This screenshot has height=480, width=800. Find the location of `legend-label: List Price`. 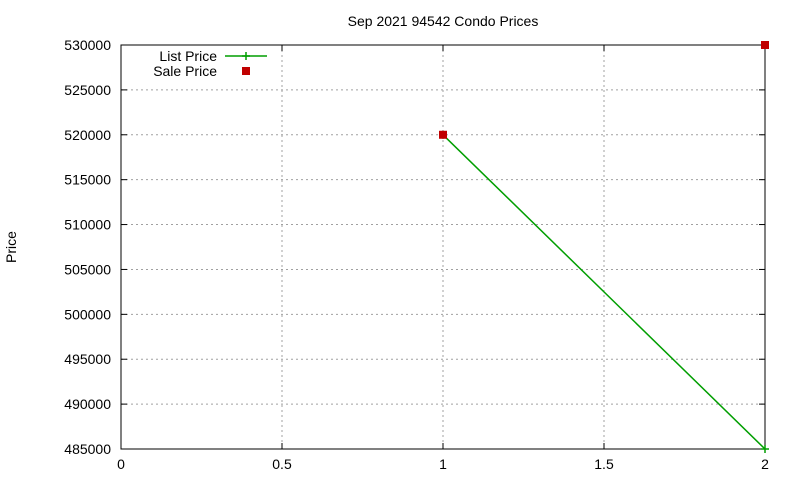

legend-label: List Price is located at coordinates (188, 56).